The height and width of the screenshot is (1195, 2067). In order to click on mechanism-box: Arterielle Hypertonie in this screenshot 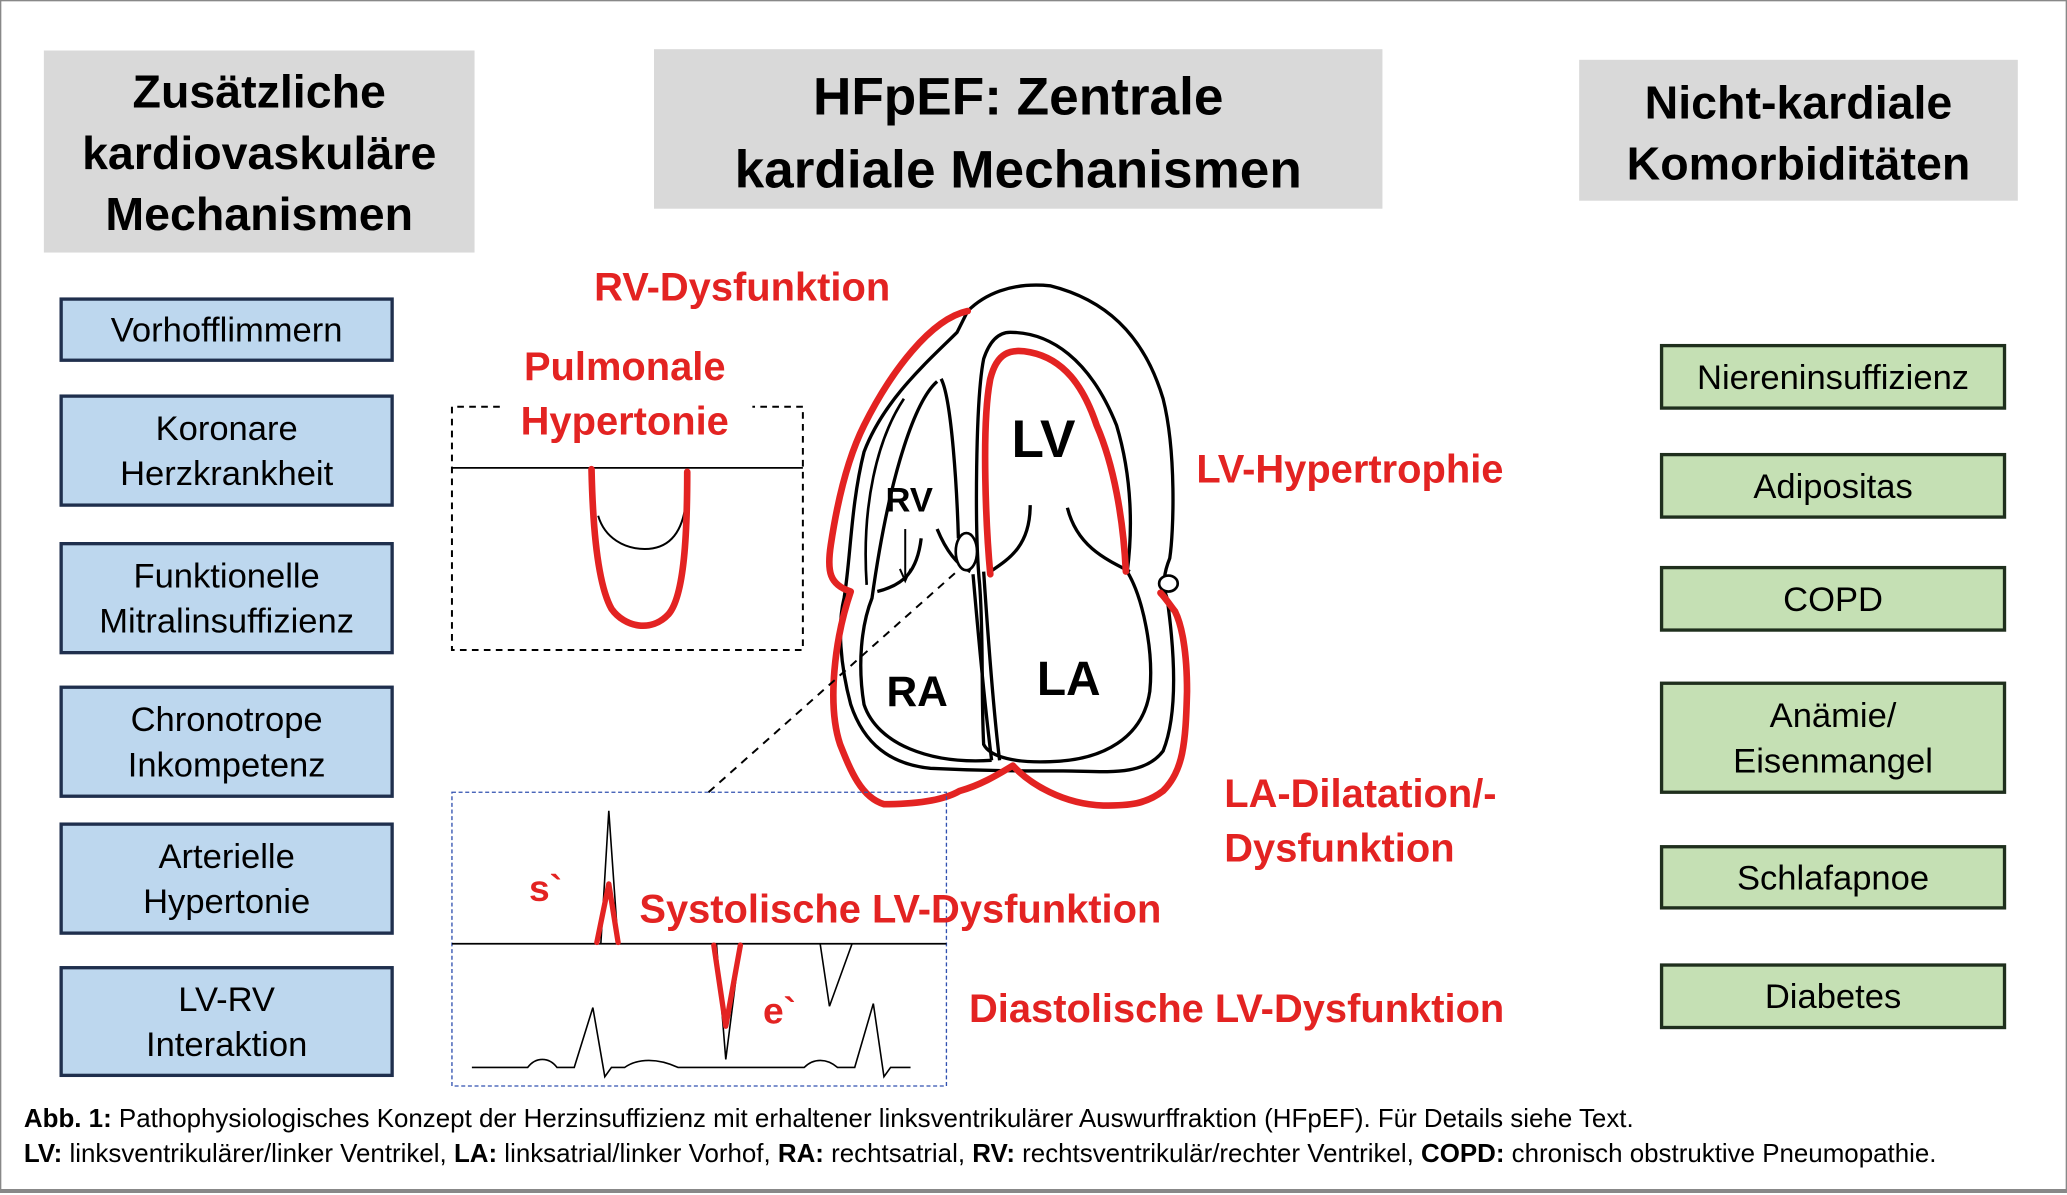, I will do `click(226, 878)`.